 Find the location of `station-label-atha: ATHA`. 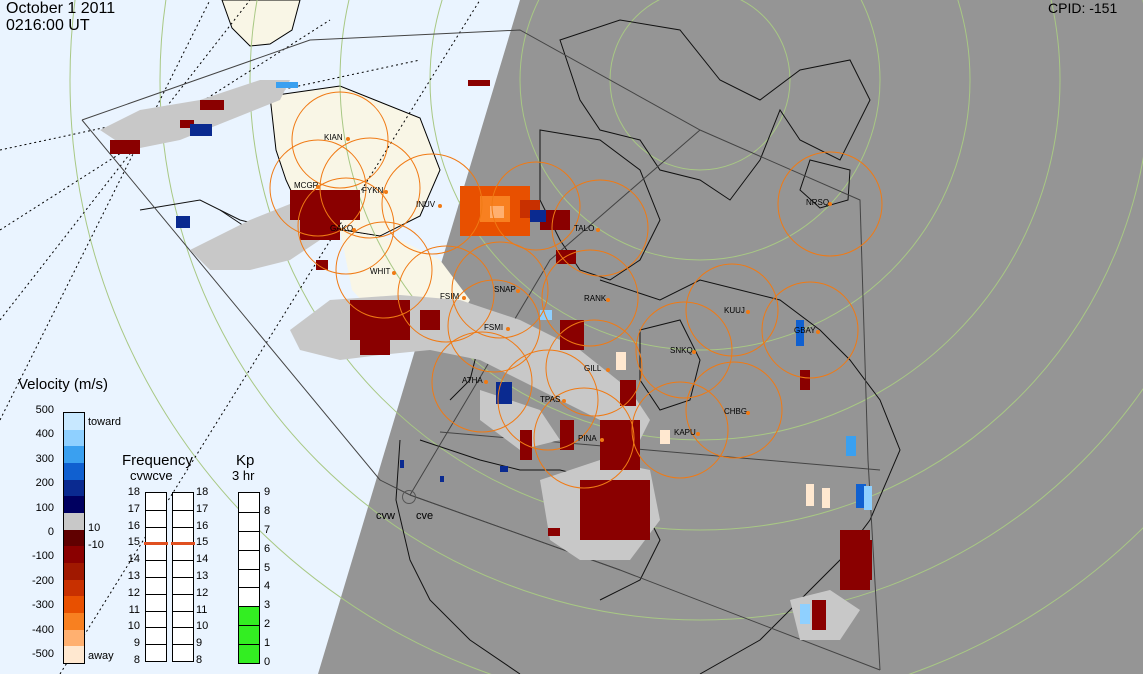

station-label-atha: ATHA is located at coordinates (472, 380).